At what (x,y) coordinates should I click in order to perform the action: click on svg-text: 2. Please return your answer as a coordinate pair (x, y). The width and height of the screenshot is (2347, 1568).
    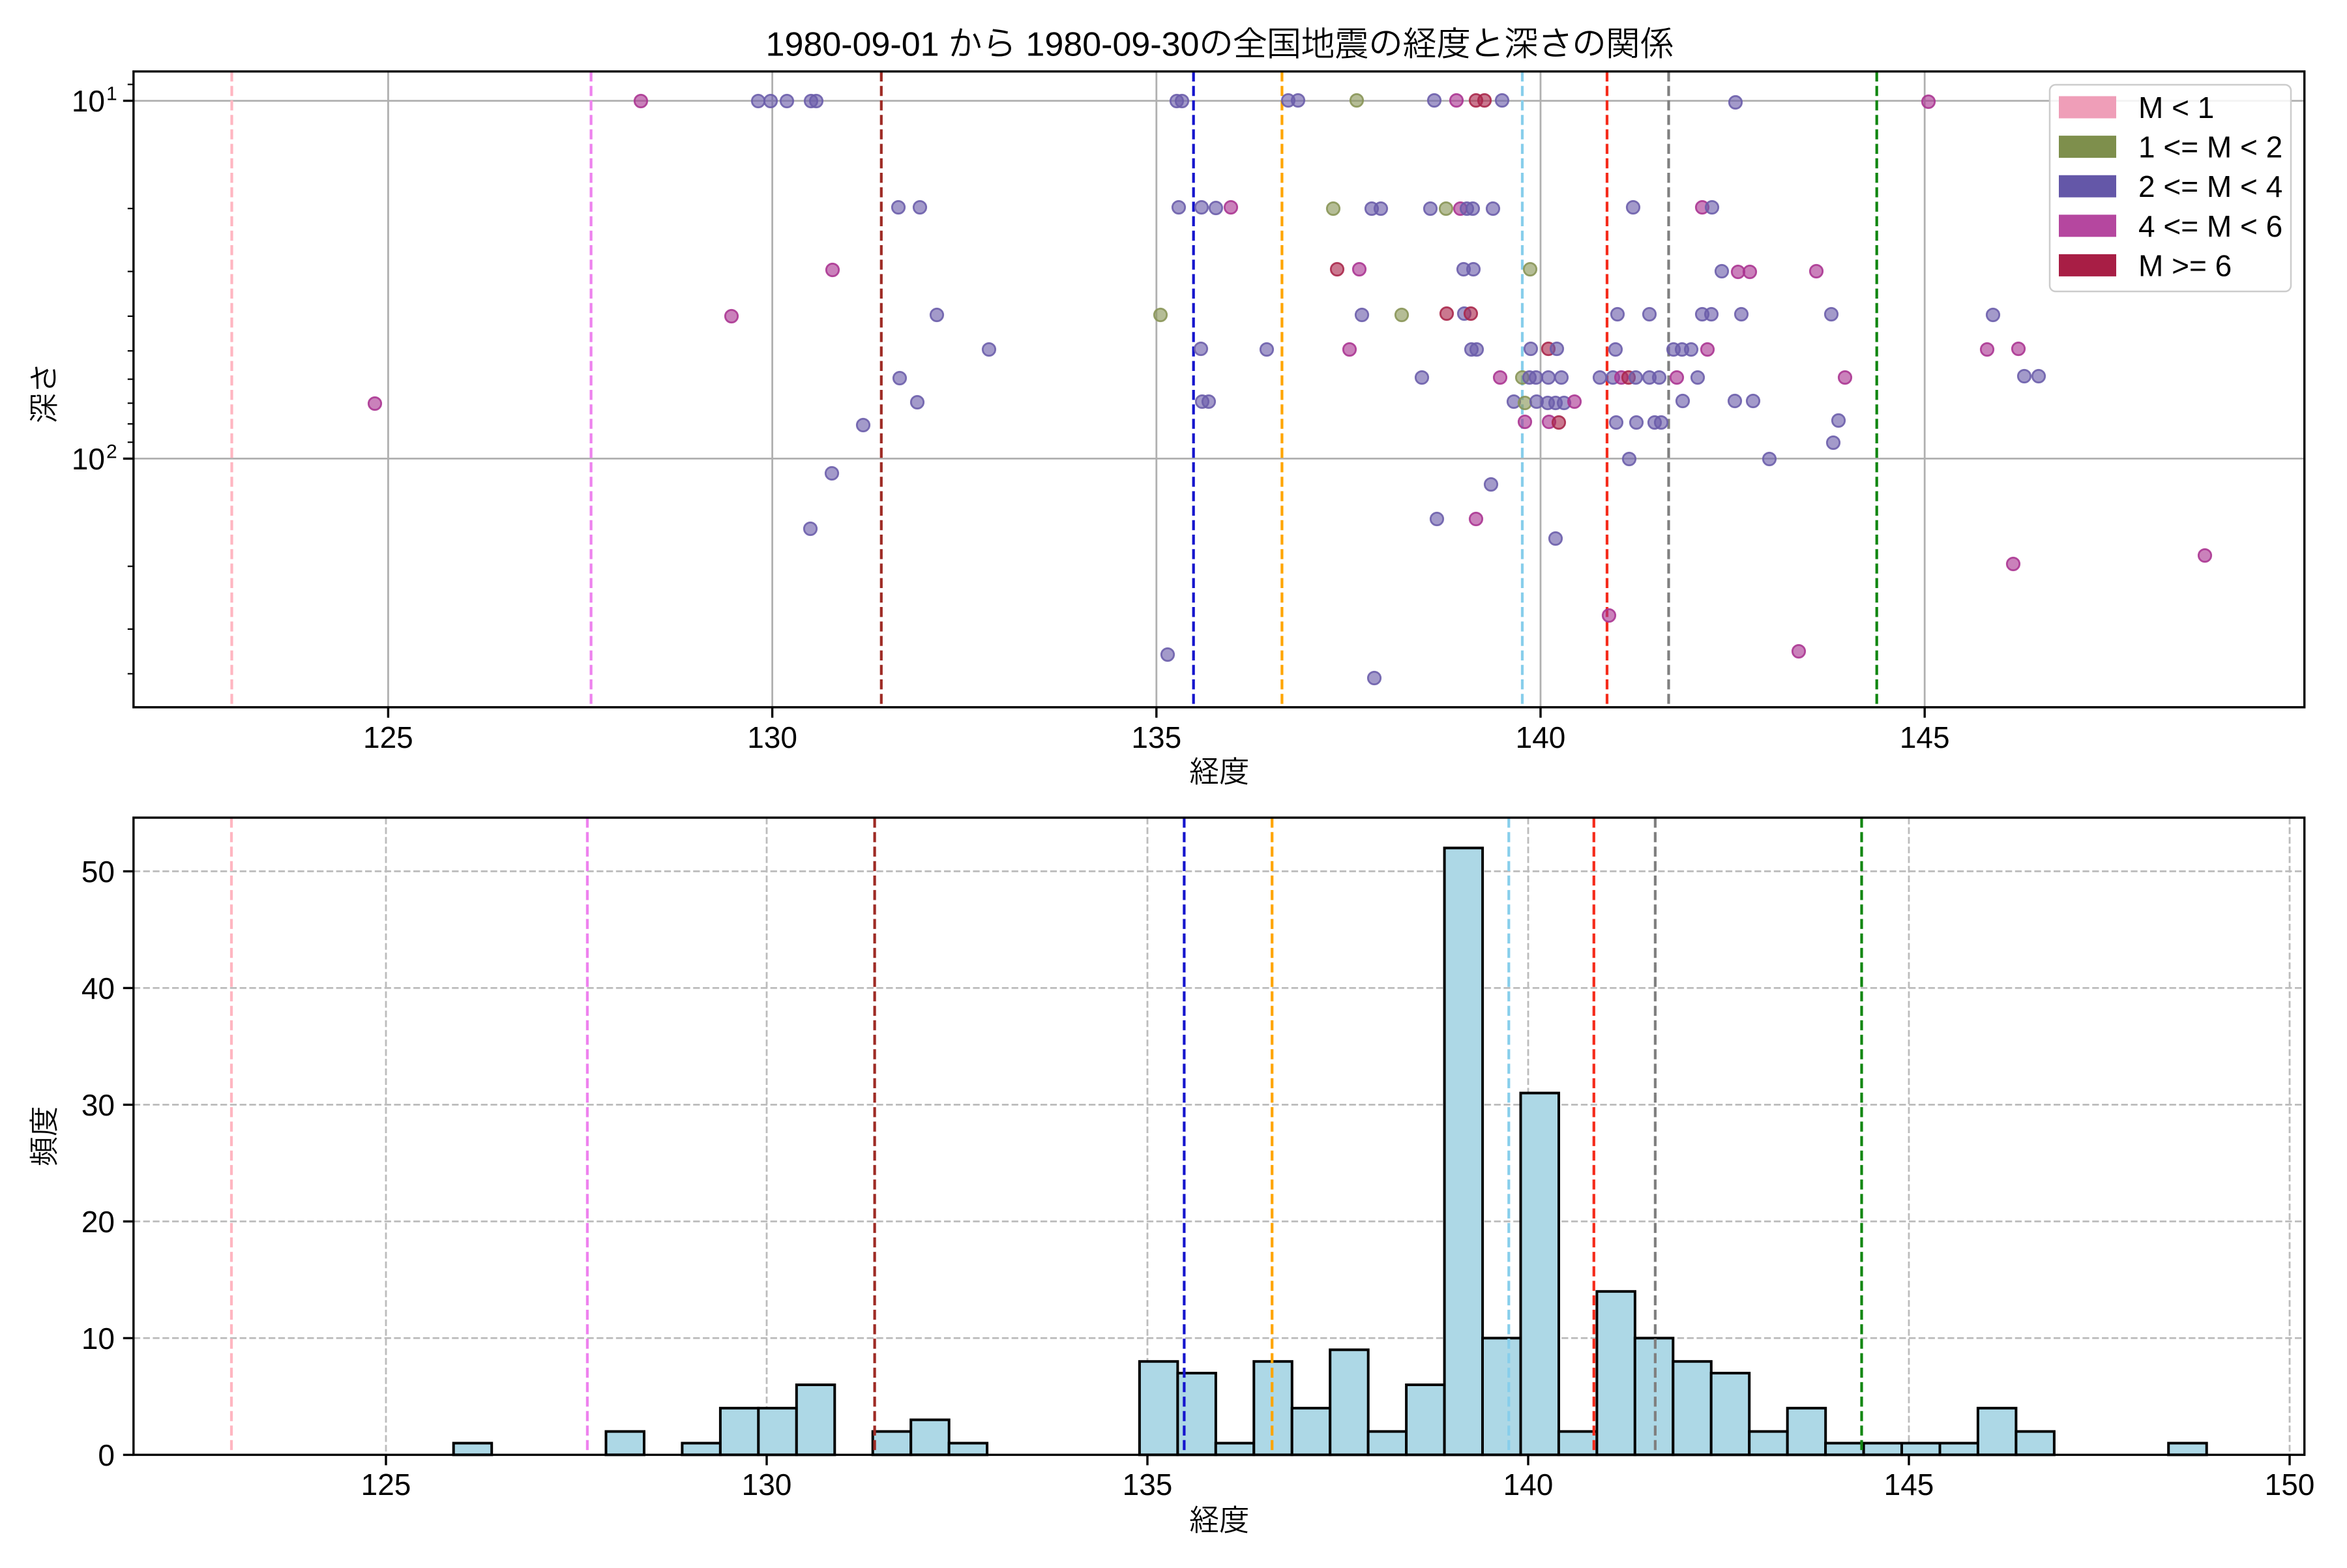
    Looking at the image, I should click on (111, 452).